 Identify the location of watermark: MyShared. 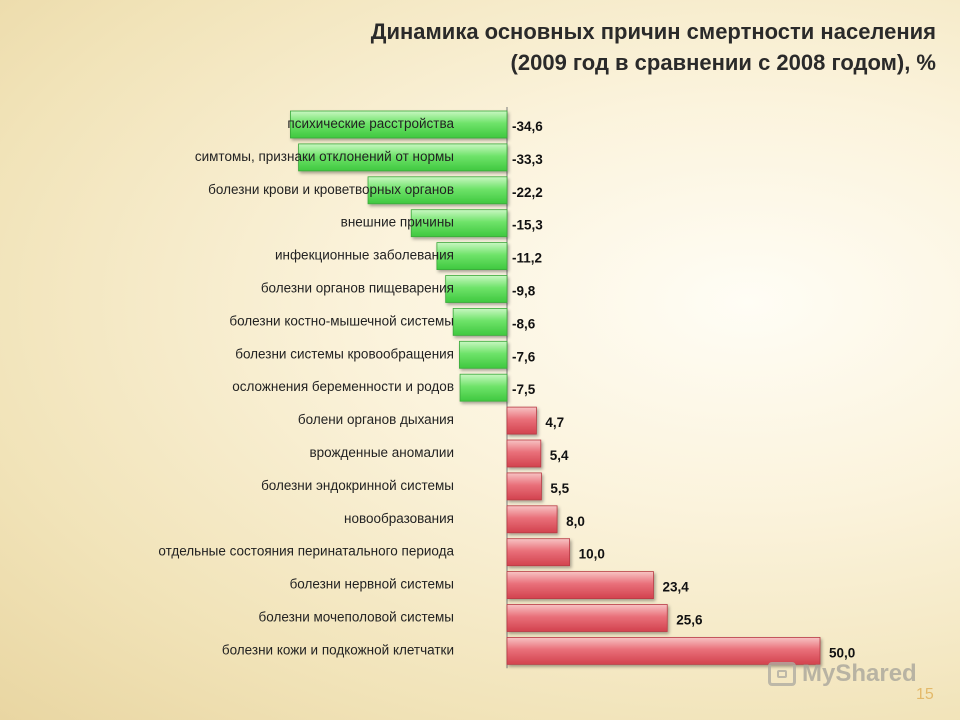
(842, 674).